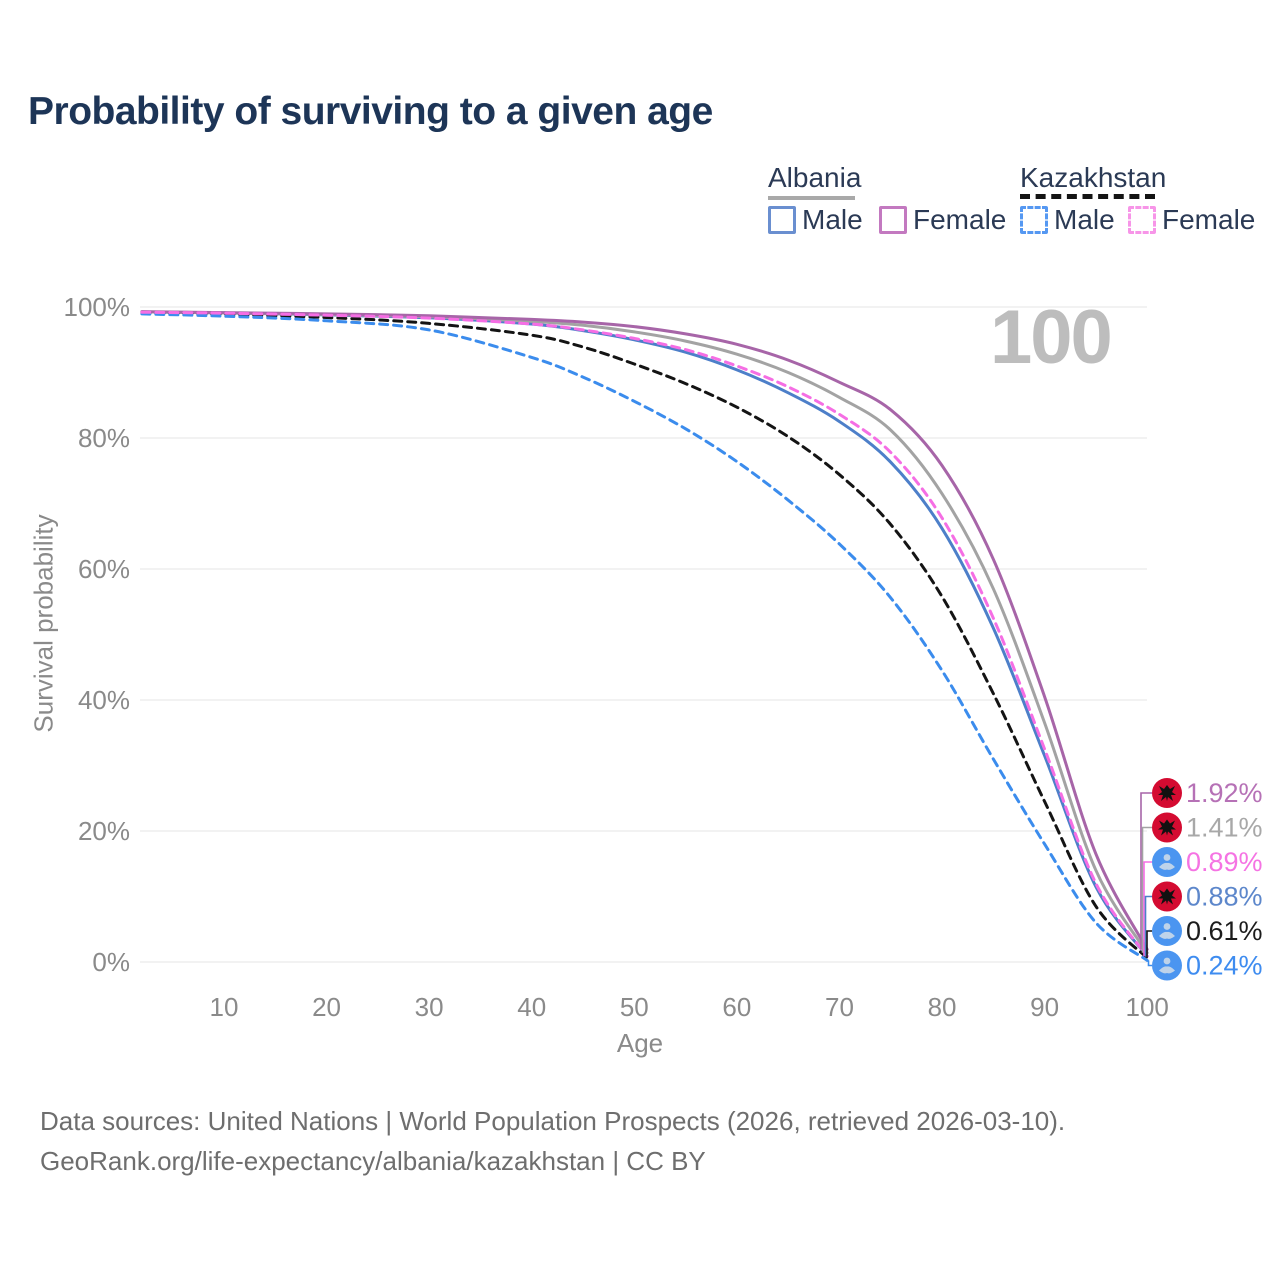  I want to click on x-tick-label: 80, so click(942, 1007).